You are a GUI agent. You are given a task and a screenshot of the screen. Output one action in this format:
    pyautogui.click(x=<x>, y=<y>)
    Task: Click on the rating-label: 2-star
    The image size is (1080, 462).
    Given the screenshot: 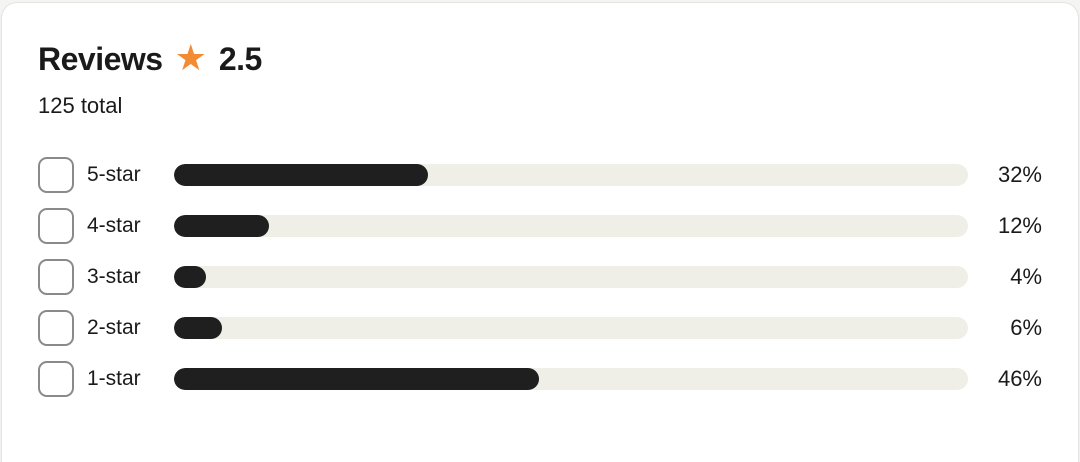 What is the action you would take?
    pyautogui.click(x=114, y=327)
    